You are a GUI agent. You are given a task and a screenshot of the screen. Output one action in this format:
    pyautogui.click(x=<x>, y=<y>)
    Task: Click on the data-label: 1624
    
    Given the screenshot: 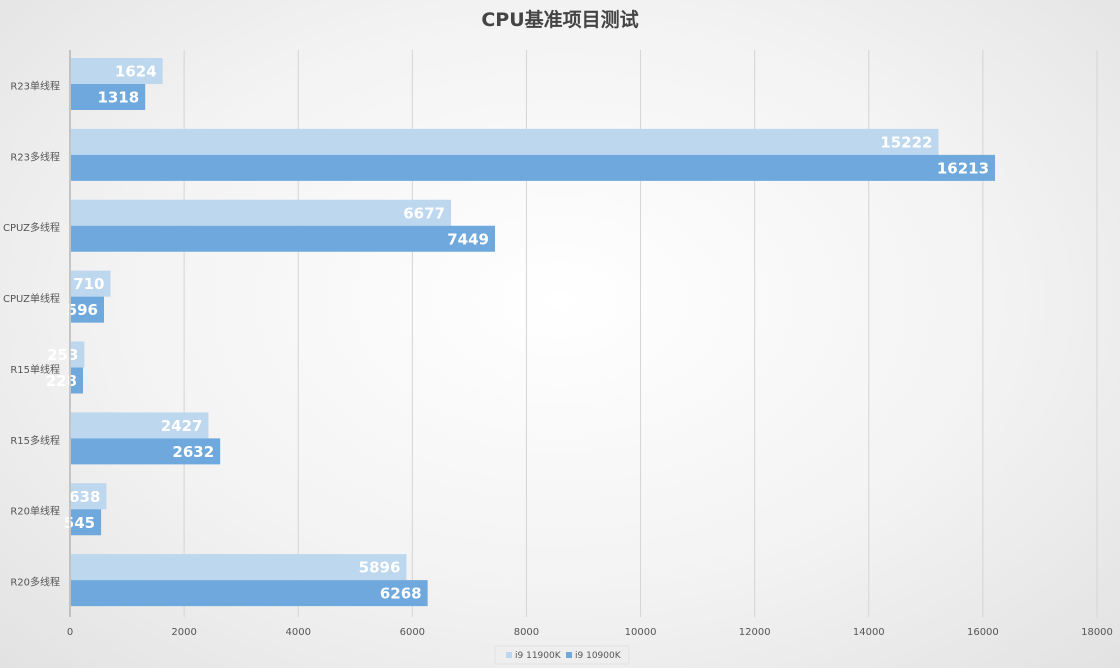 What is the action you would take?
    pyautogui.click(x=136, y=72)
    